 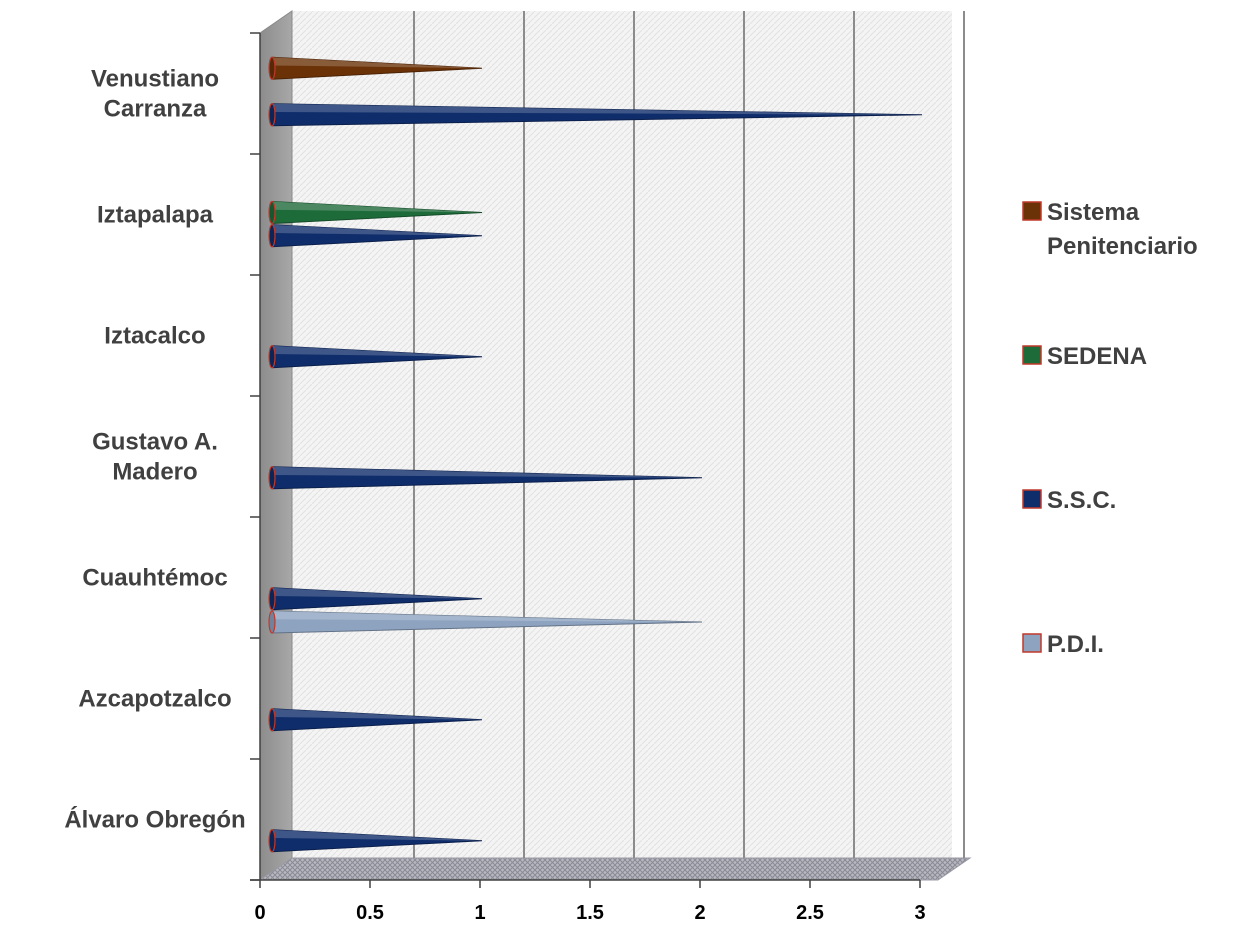 I want to click on legend: Sistema Penitenciario SEDENA S.S.C. P.D.I., so click(x=1110, y=428).